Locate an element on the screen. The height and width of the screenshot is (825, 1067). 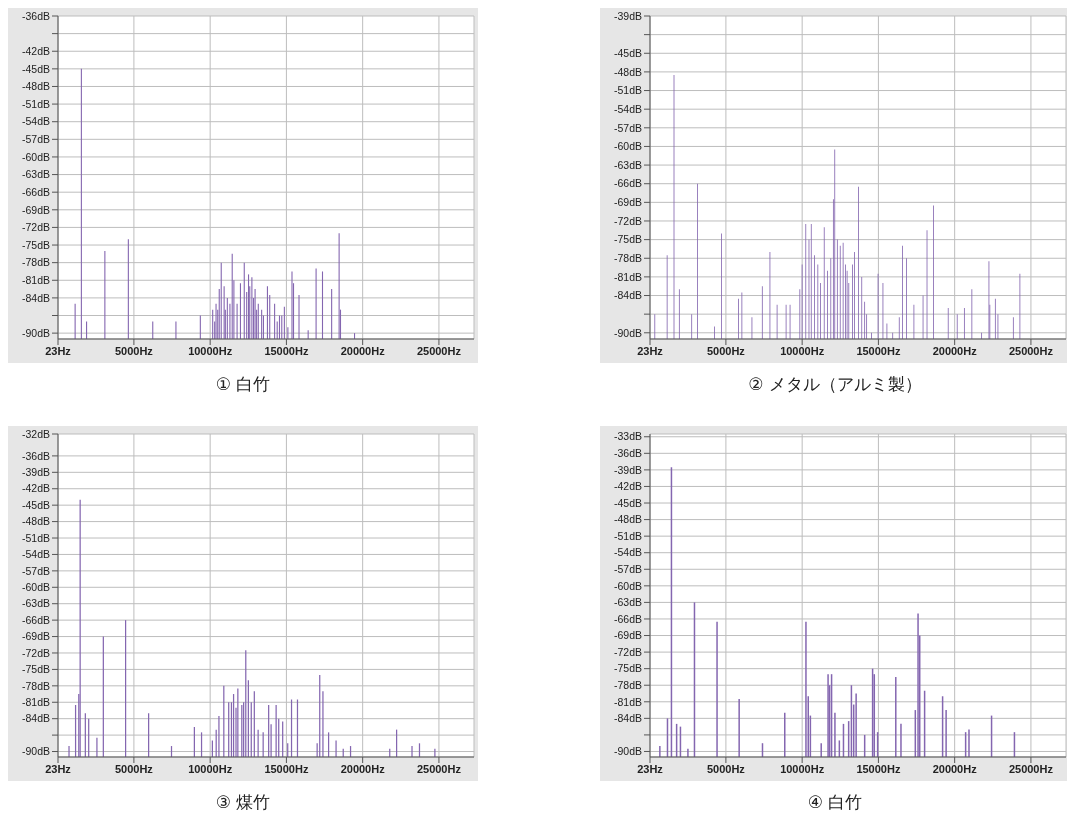
y-tick-label: -32dB is located at coordinates (35, 433).